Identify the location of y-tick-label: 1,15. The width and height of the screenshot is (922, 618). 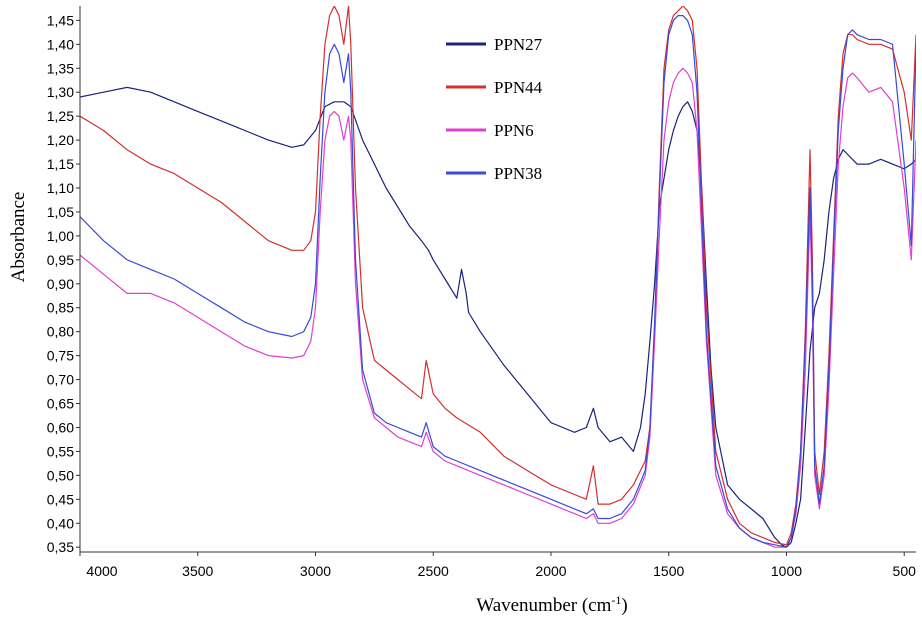
(60, 164).